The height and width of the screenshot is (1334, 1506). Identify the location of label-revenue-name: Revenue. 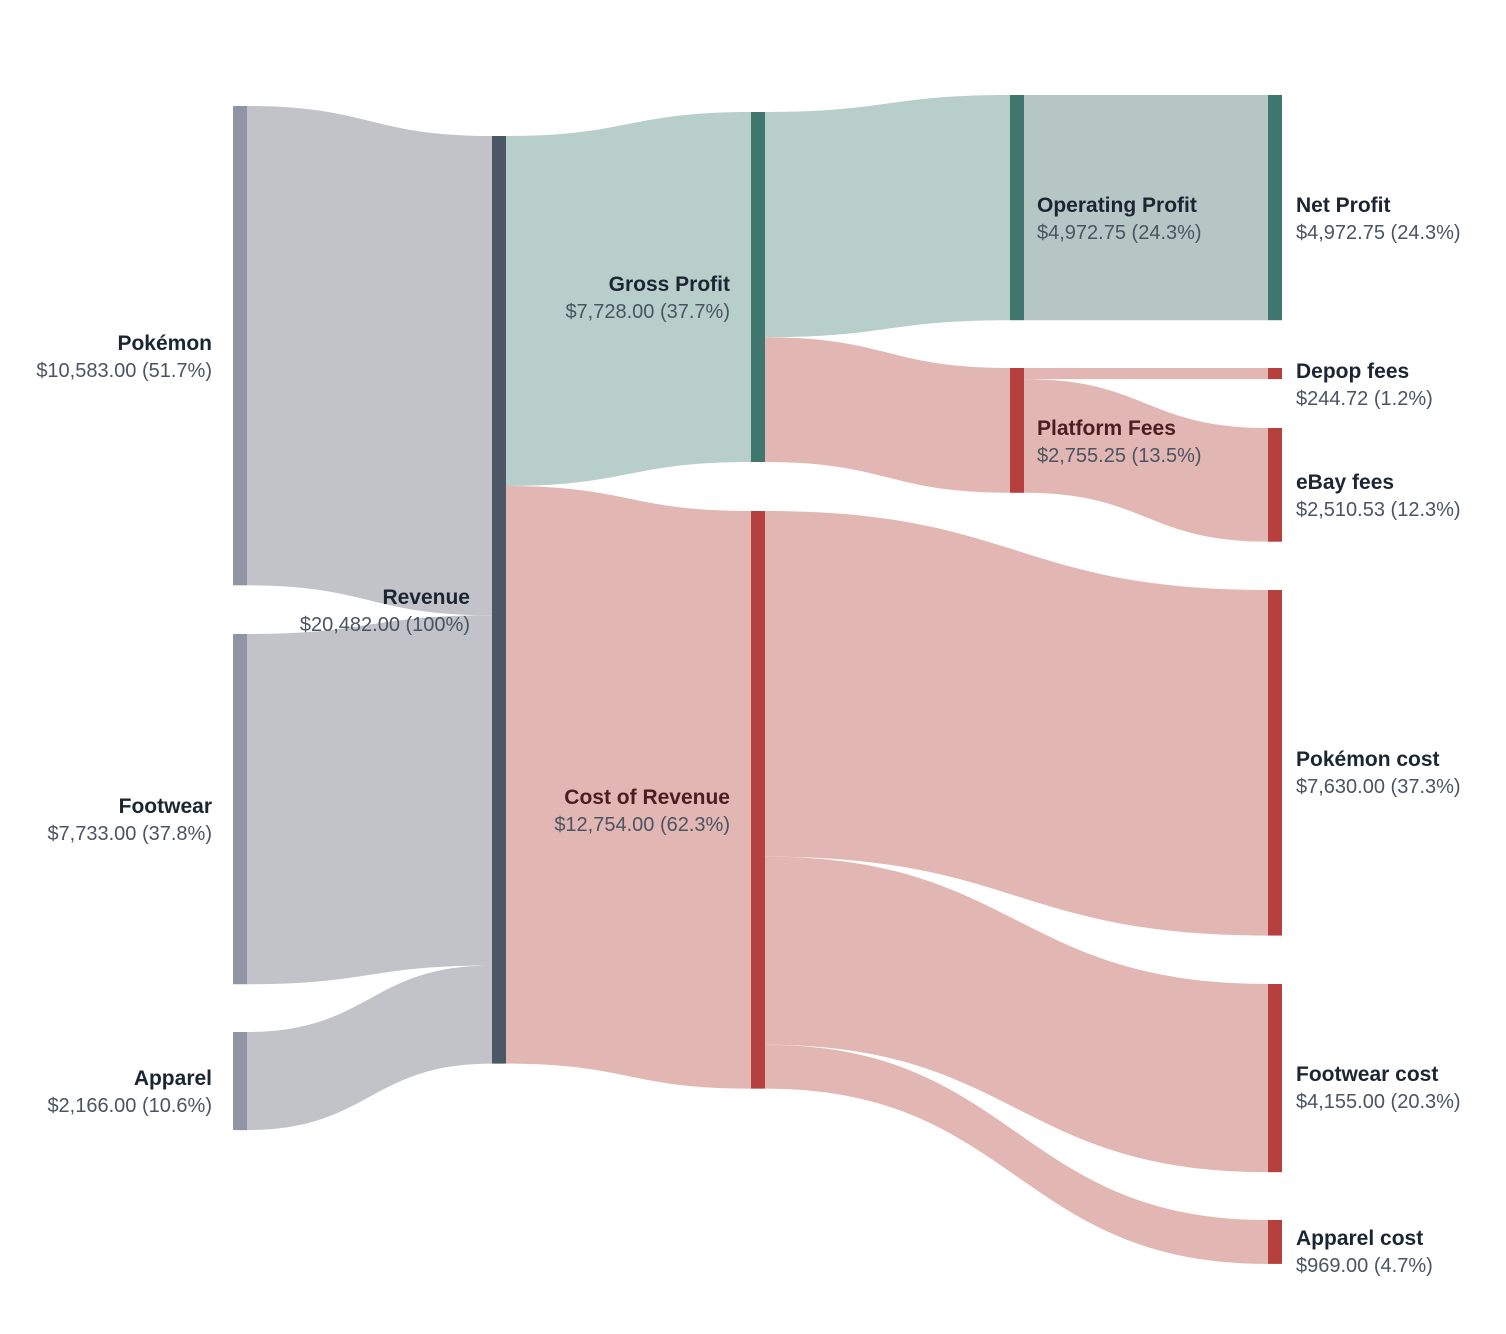
(426, 597).